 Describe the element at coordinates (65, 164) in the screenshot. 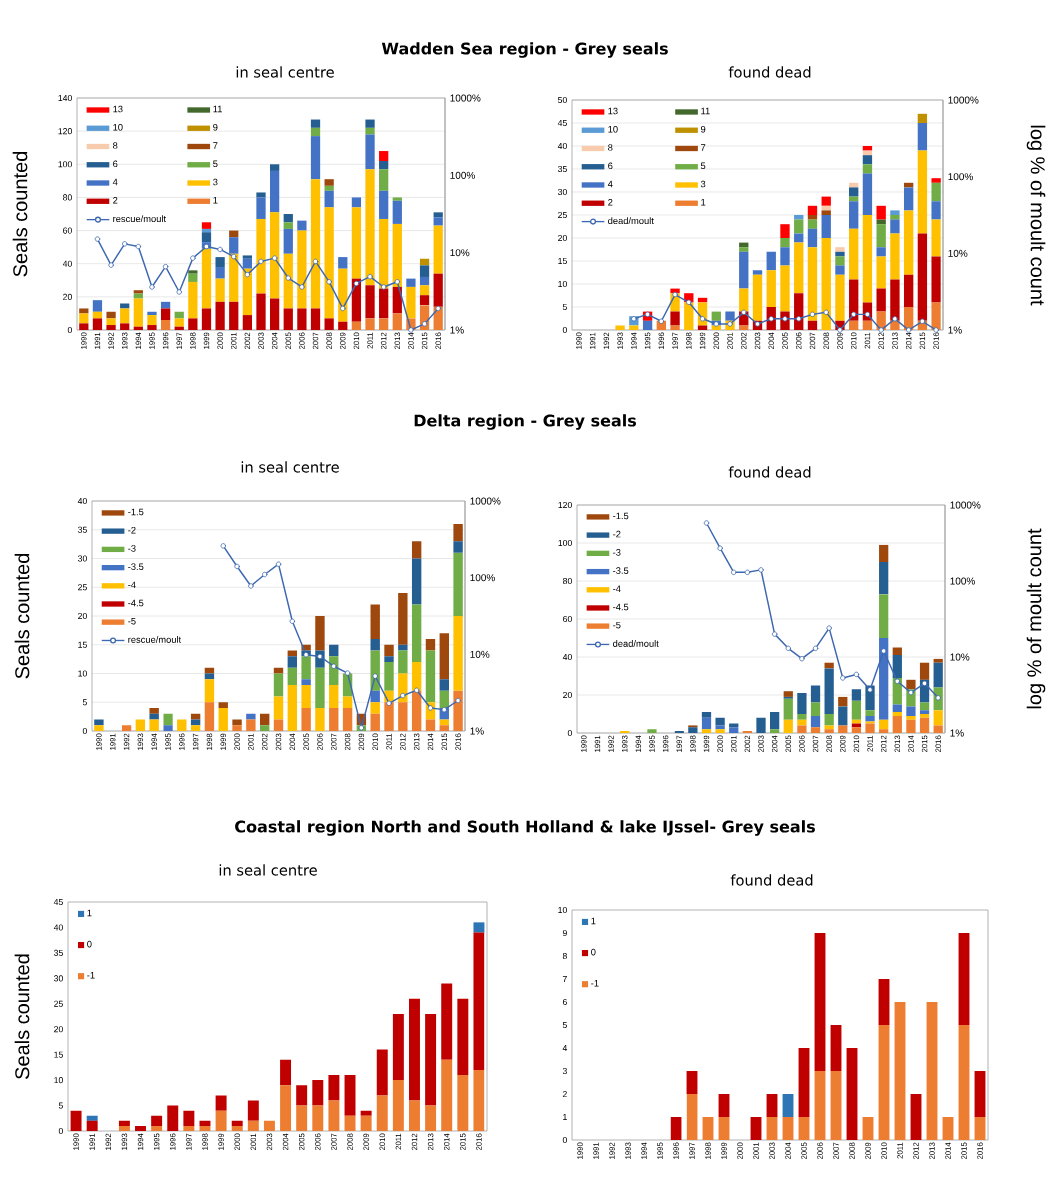

I see `y-tick-label: 100` at that location.